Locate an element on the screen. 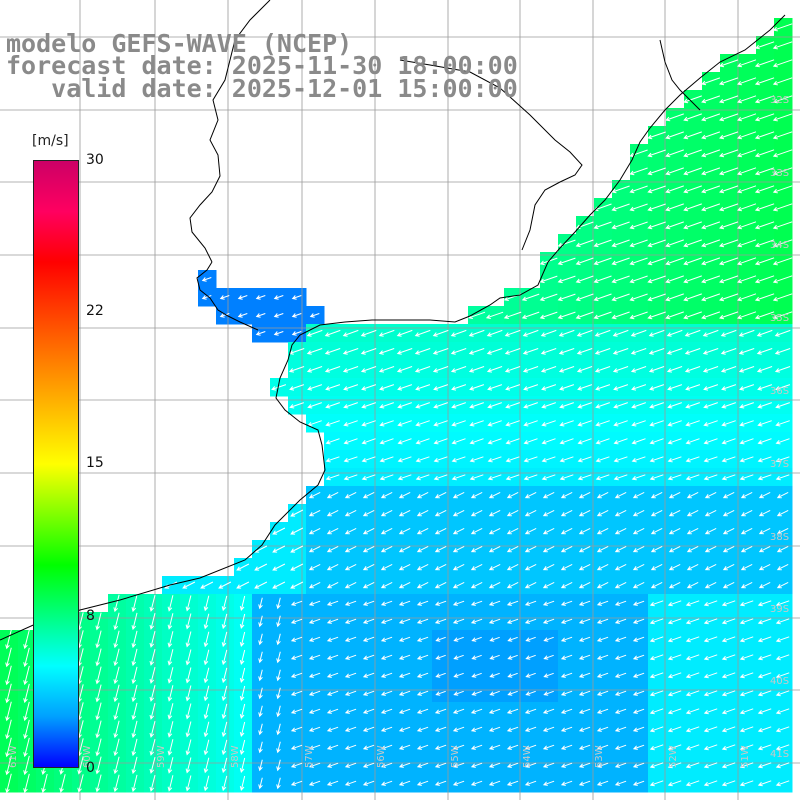  colorbar-tick-8: 8 is located at coordinates (90, 616).